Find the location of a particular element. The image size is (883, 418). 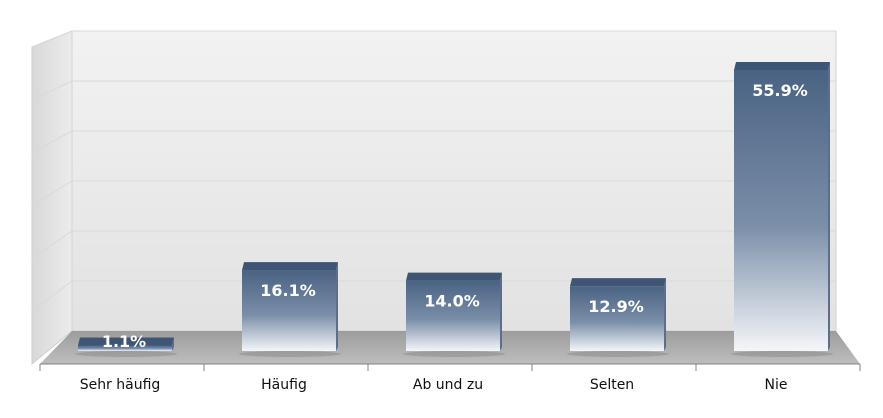

bar-nie: 55.9% is located at coordinates (782, 209).